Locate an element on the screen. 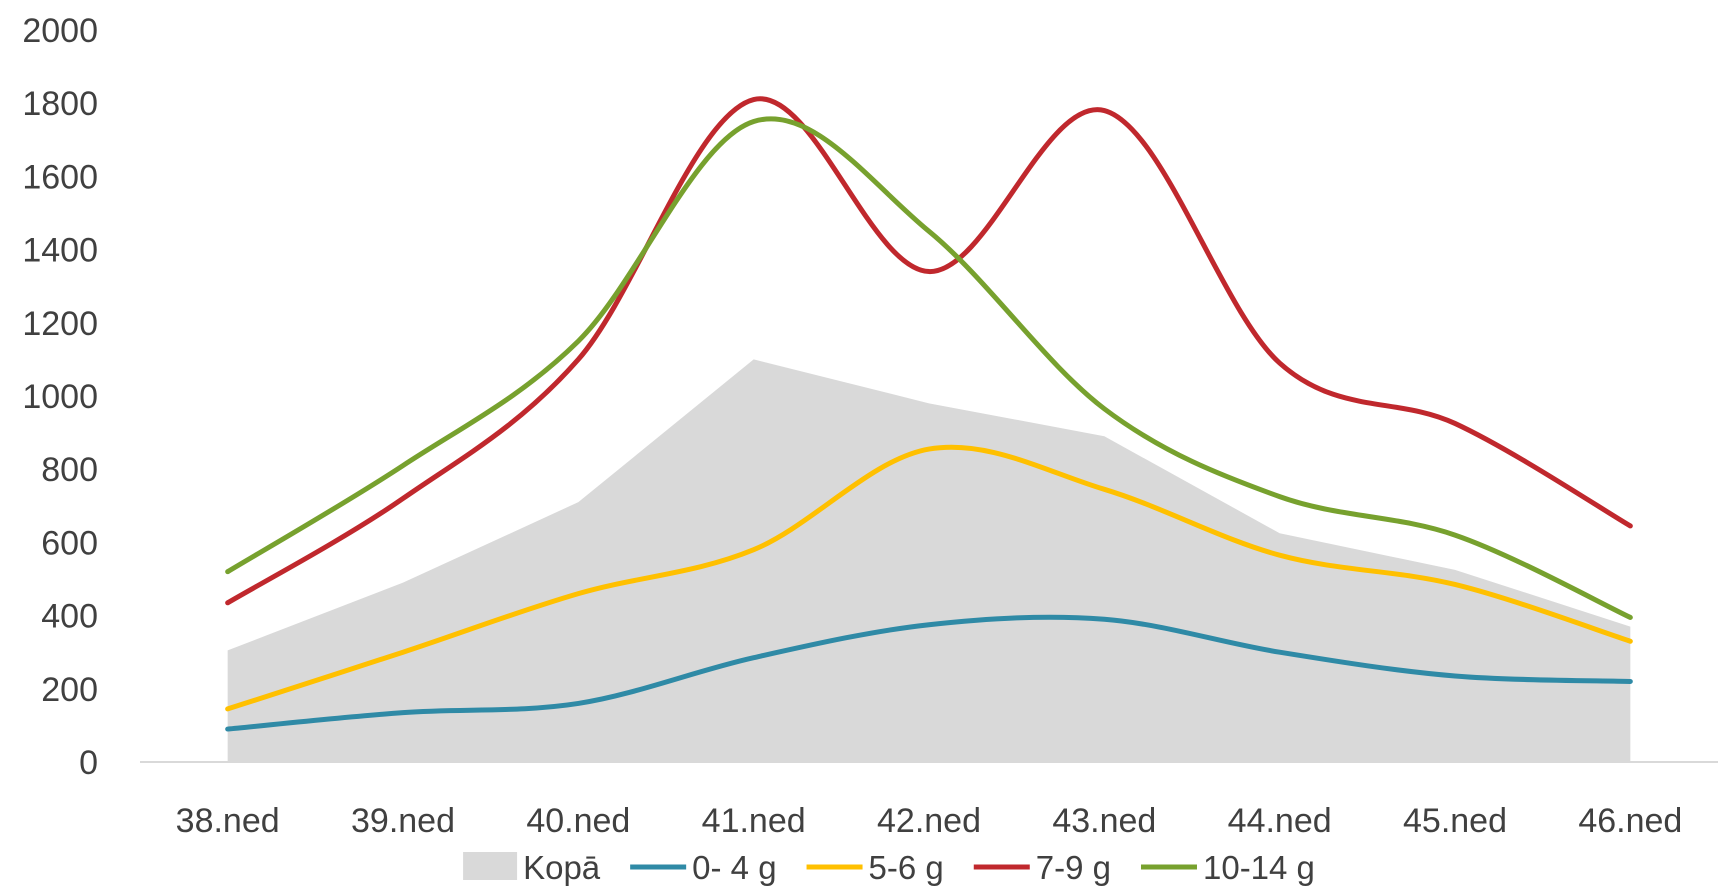 The image size is (1718, 896). x-tick-label: 41.ned is located at coordinates (754, 821).